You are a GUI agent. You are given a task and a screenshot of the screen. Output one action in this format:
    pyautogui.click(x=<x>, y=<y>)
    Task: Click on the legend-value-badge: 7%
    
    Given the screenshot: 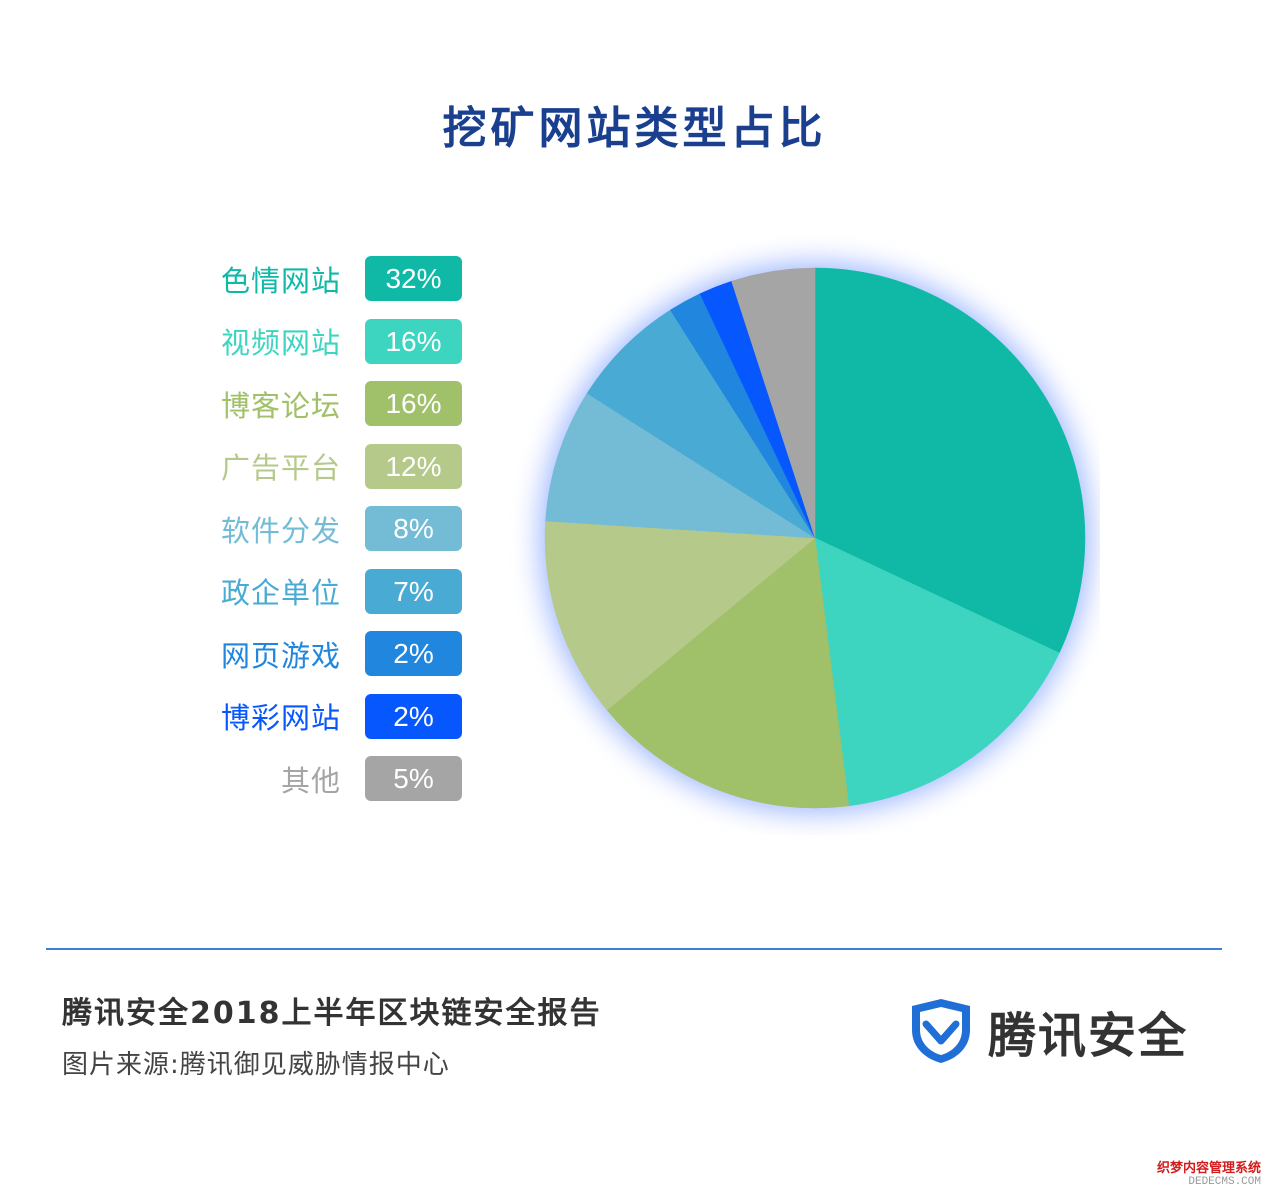 What is the action you would take?
    pyautogui.click(x=413, y=591)
    